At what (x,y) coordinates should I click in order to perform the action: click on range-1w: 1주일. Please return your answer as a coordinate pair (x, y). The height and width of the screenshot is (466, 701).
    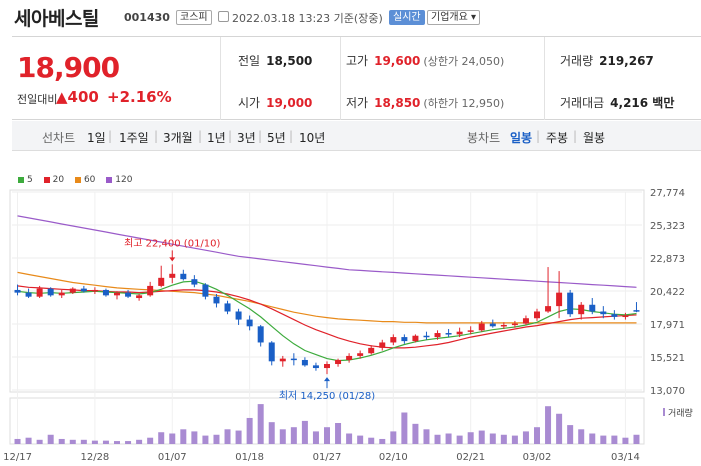
    Looking at the image, I should click on (134, 138).